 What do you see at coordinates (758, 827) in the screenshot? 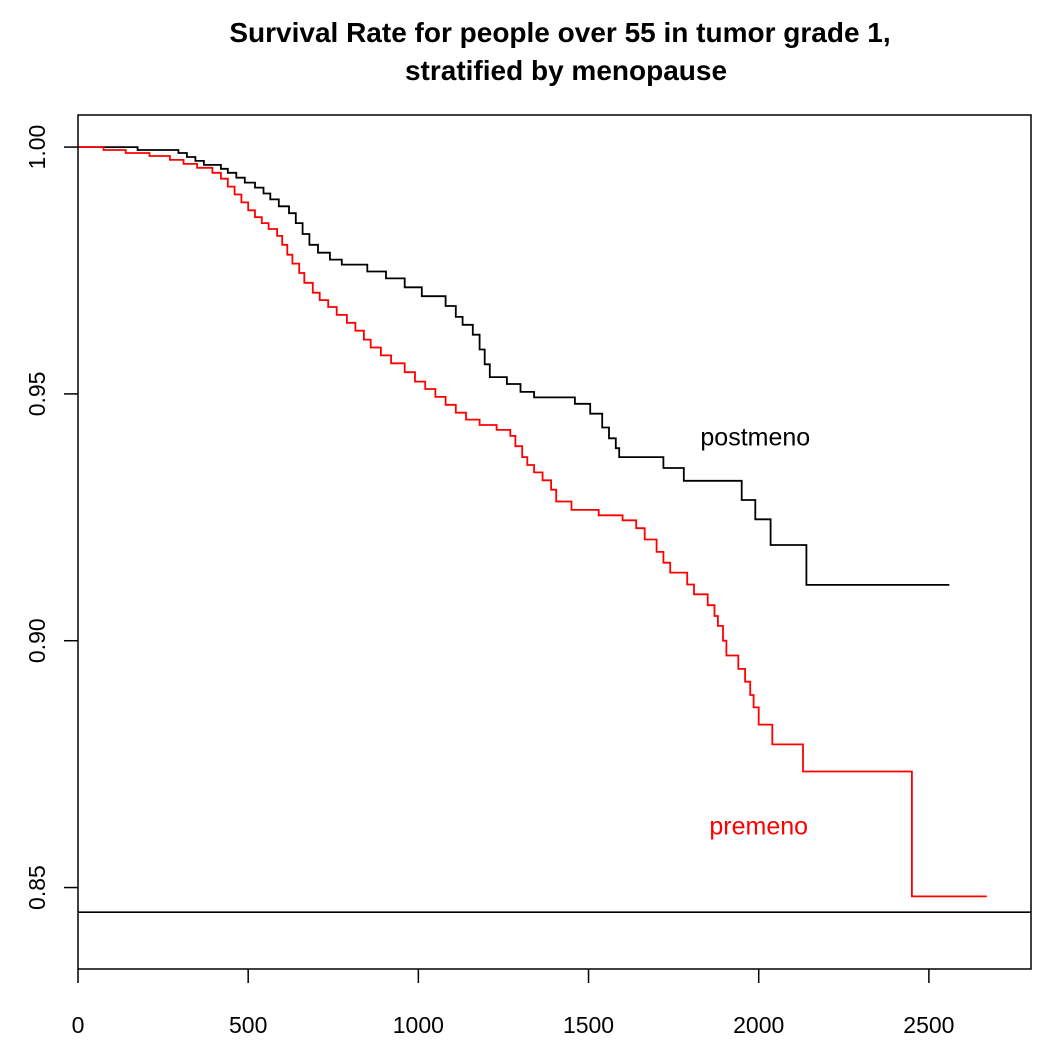
I see `series-label-premeno: premeno` at bounding box center [758, 827].